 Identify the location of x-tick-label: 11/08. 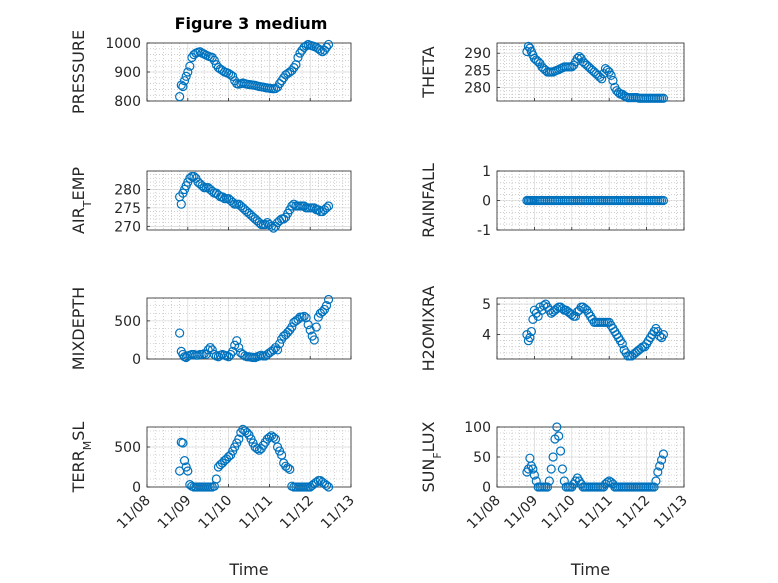
(134, 513).